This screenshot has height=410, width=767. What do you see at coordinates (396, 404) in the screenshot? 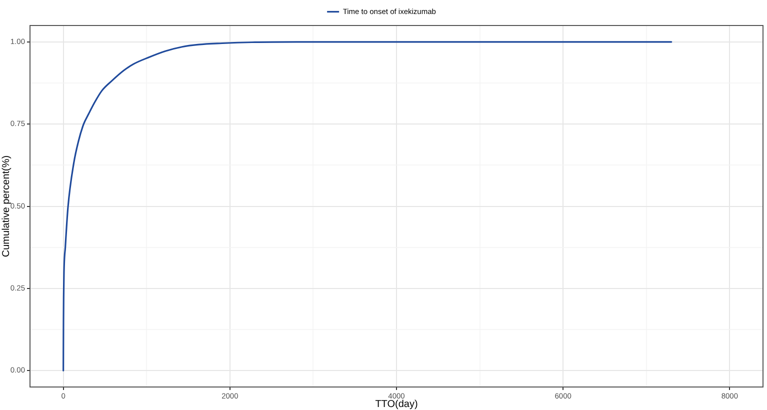
I see `x-axis-title: TTO(day)` at bounding box center [396, 404].